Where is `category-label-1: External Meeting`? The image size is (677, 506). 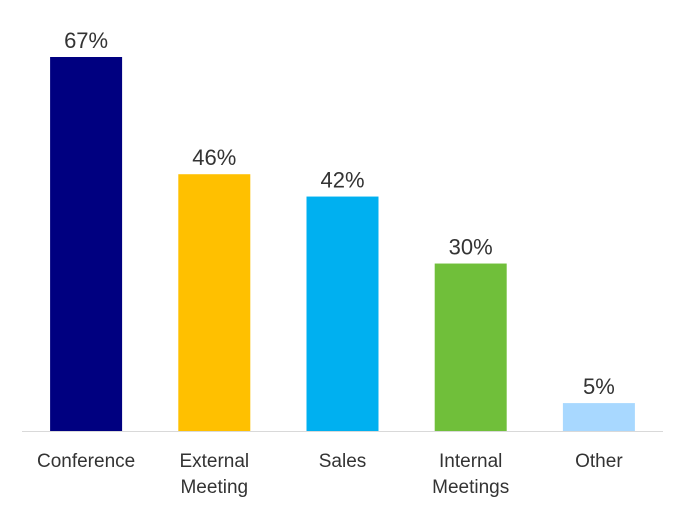
category-label-1: External Meeting is located at coordinates (214, 474).